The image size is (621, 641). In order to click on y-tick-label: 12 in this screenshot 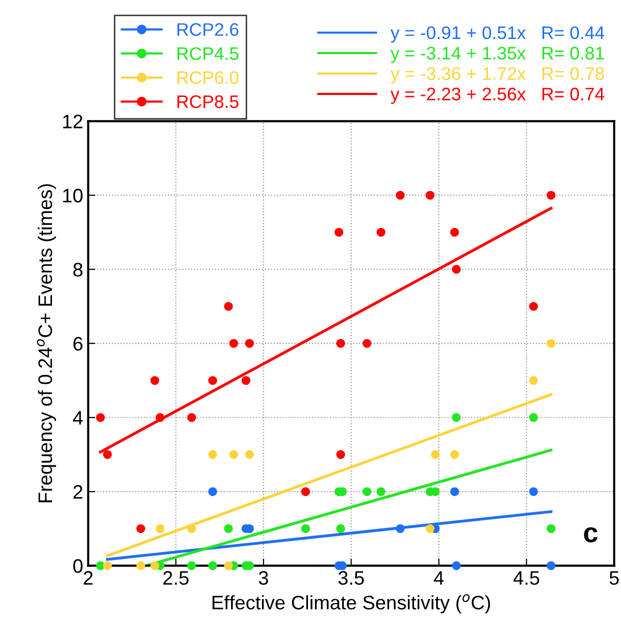, I will do `click(72, 121)`.